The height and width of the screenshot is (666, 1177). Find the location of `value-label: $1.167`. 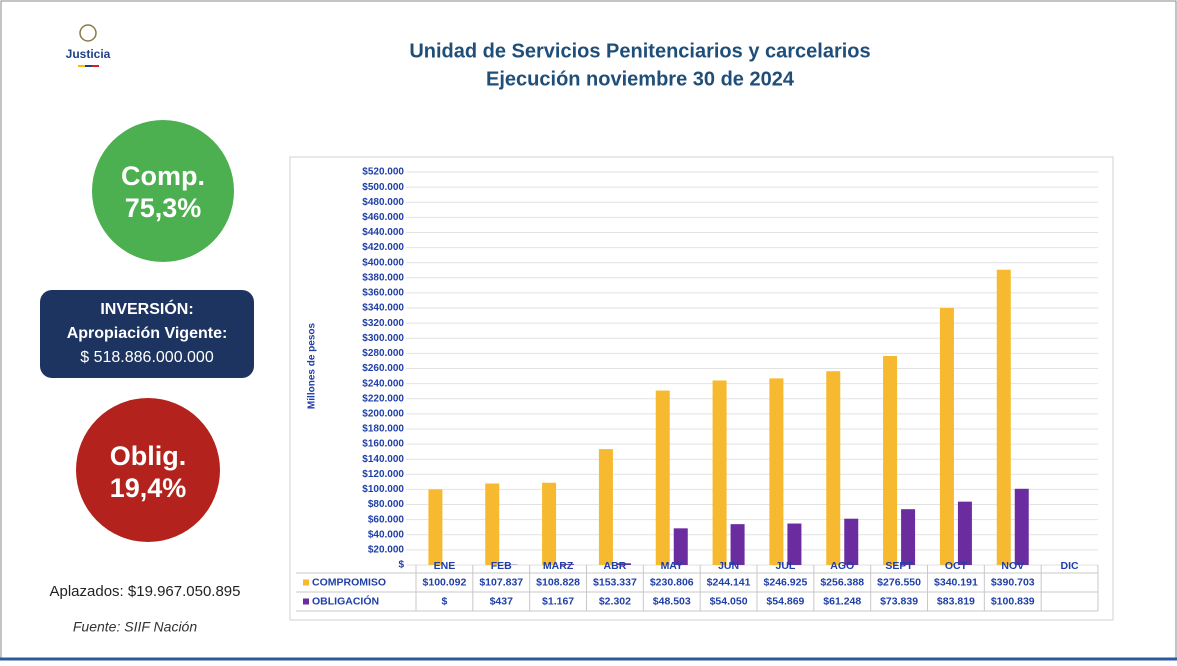

value-label: $1.167 is located at coordinates (558, 601).